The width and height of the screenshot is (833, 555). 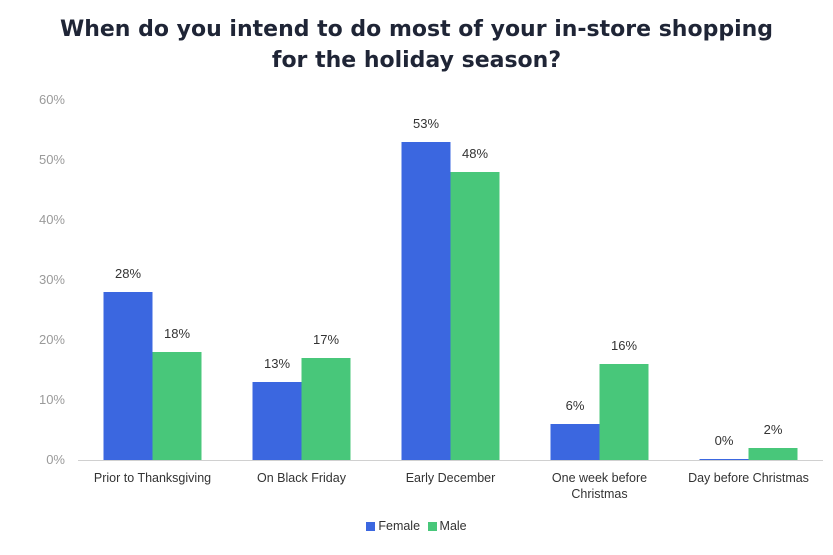 I want to click on legend-item-male: Male, so click(x=447, y=526).